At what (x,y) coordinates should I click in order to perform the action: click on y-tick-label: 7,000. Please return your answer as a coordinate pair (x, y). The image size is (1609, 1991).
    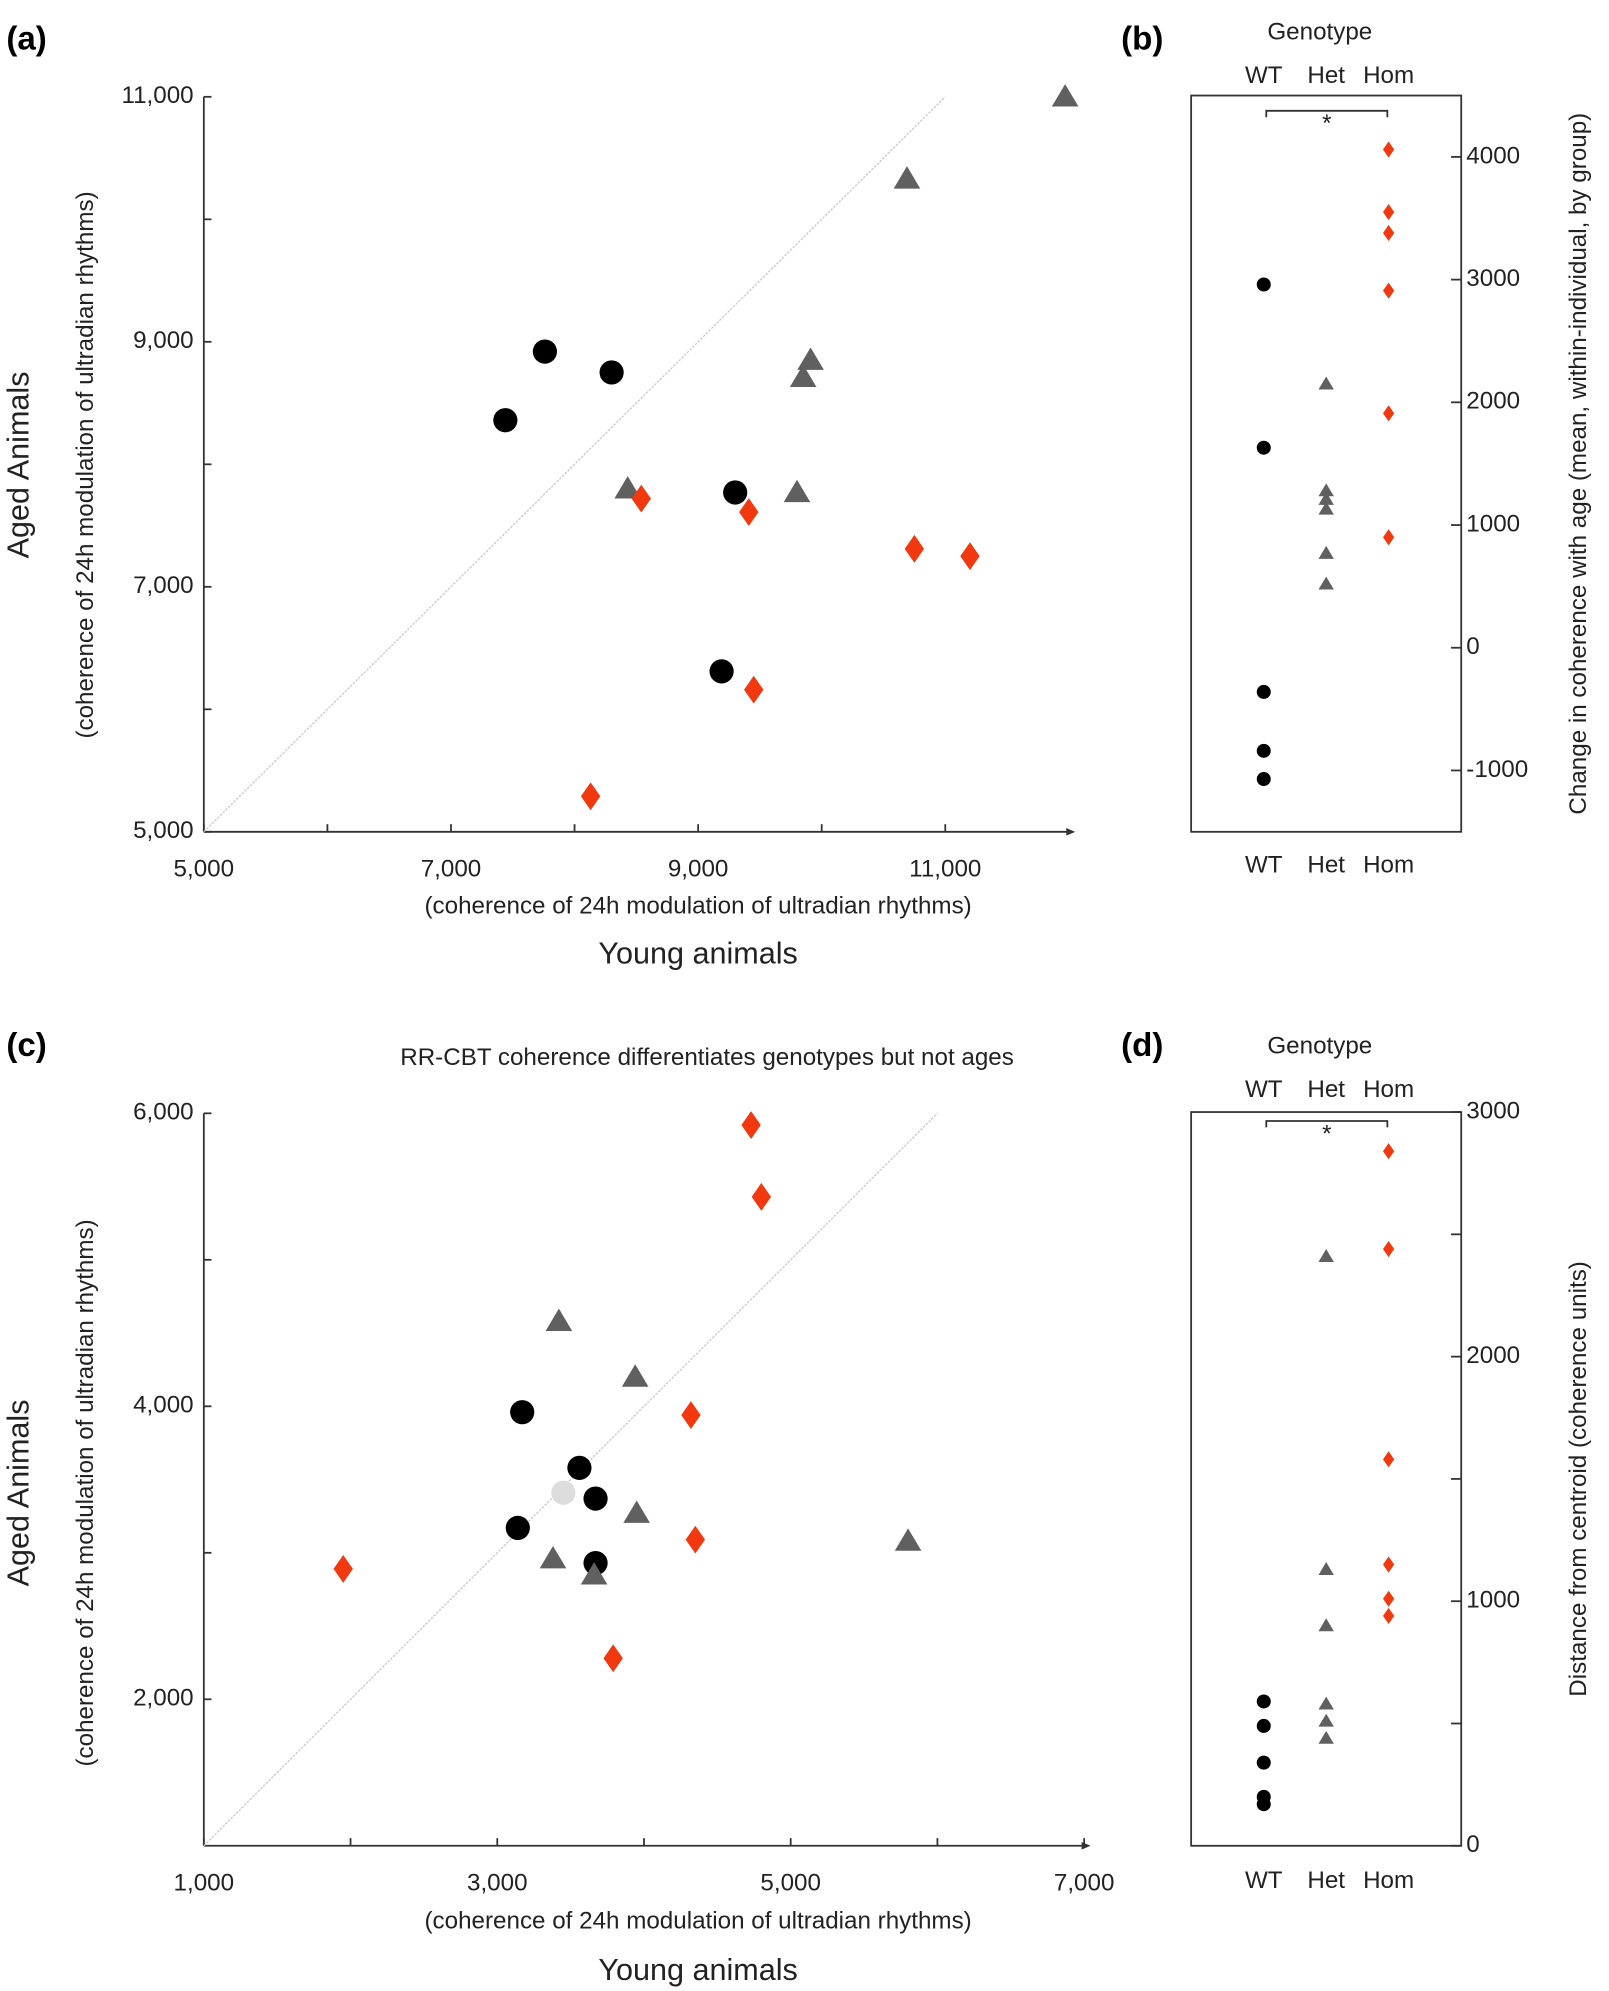
    Looking at the image, I should click on (163, 585).